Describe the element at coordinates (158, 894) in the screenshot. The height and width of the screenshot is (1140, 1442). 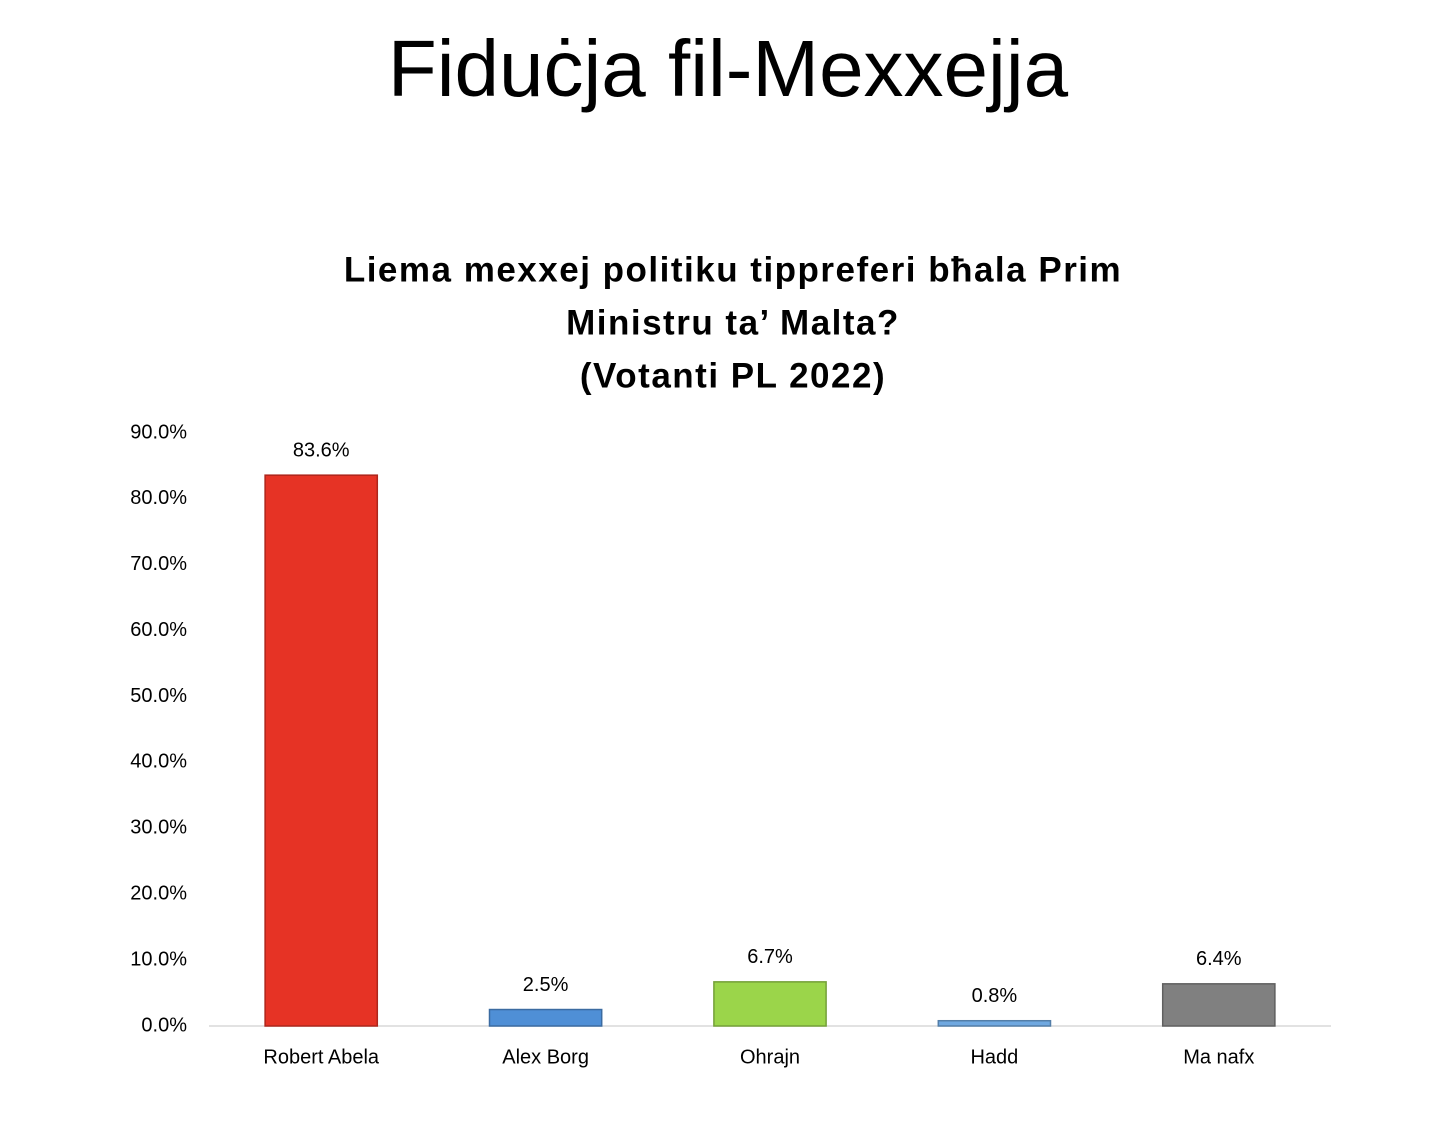
I see `y-tick-label: 20.0%` at that location.